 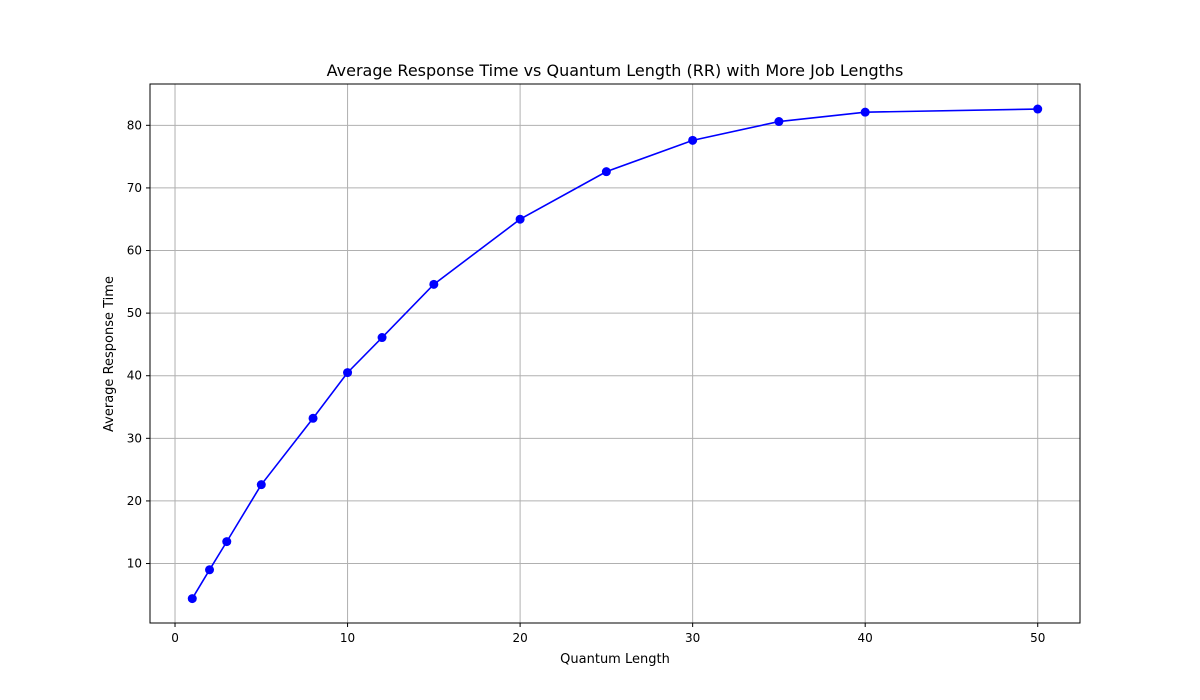 What do you see at coordinates (608, 634) in the screenshot?
I see `x-axis: 0 10 20 30 40 50` at bounding box center [608, 634].